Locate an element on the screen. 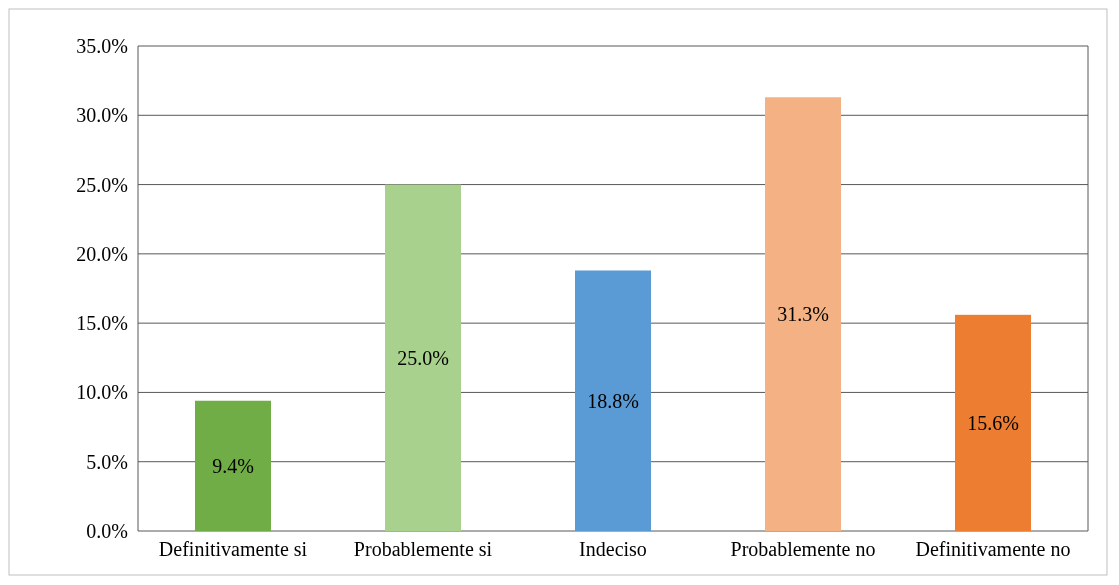 The image size is (1119, 585). data-label: 18.8% is located at coordinates (613, 400).